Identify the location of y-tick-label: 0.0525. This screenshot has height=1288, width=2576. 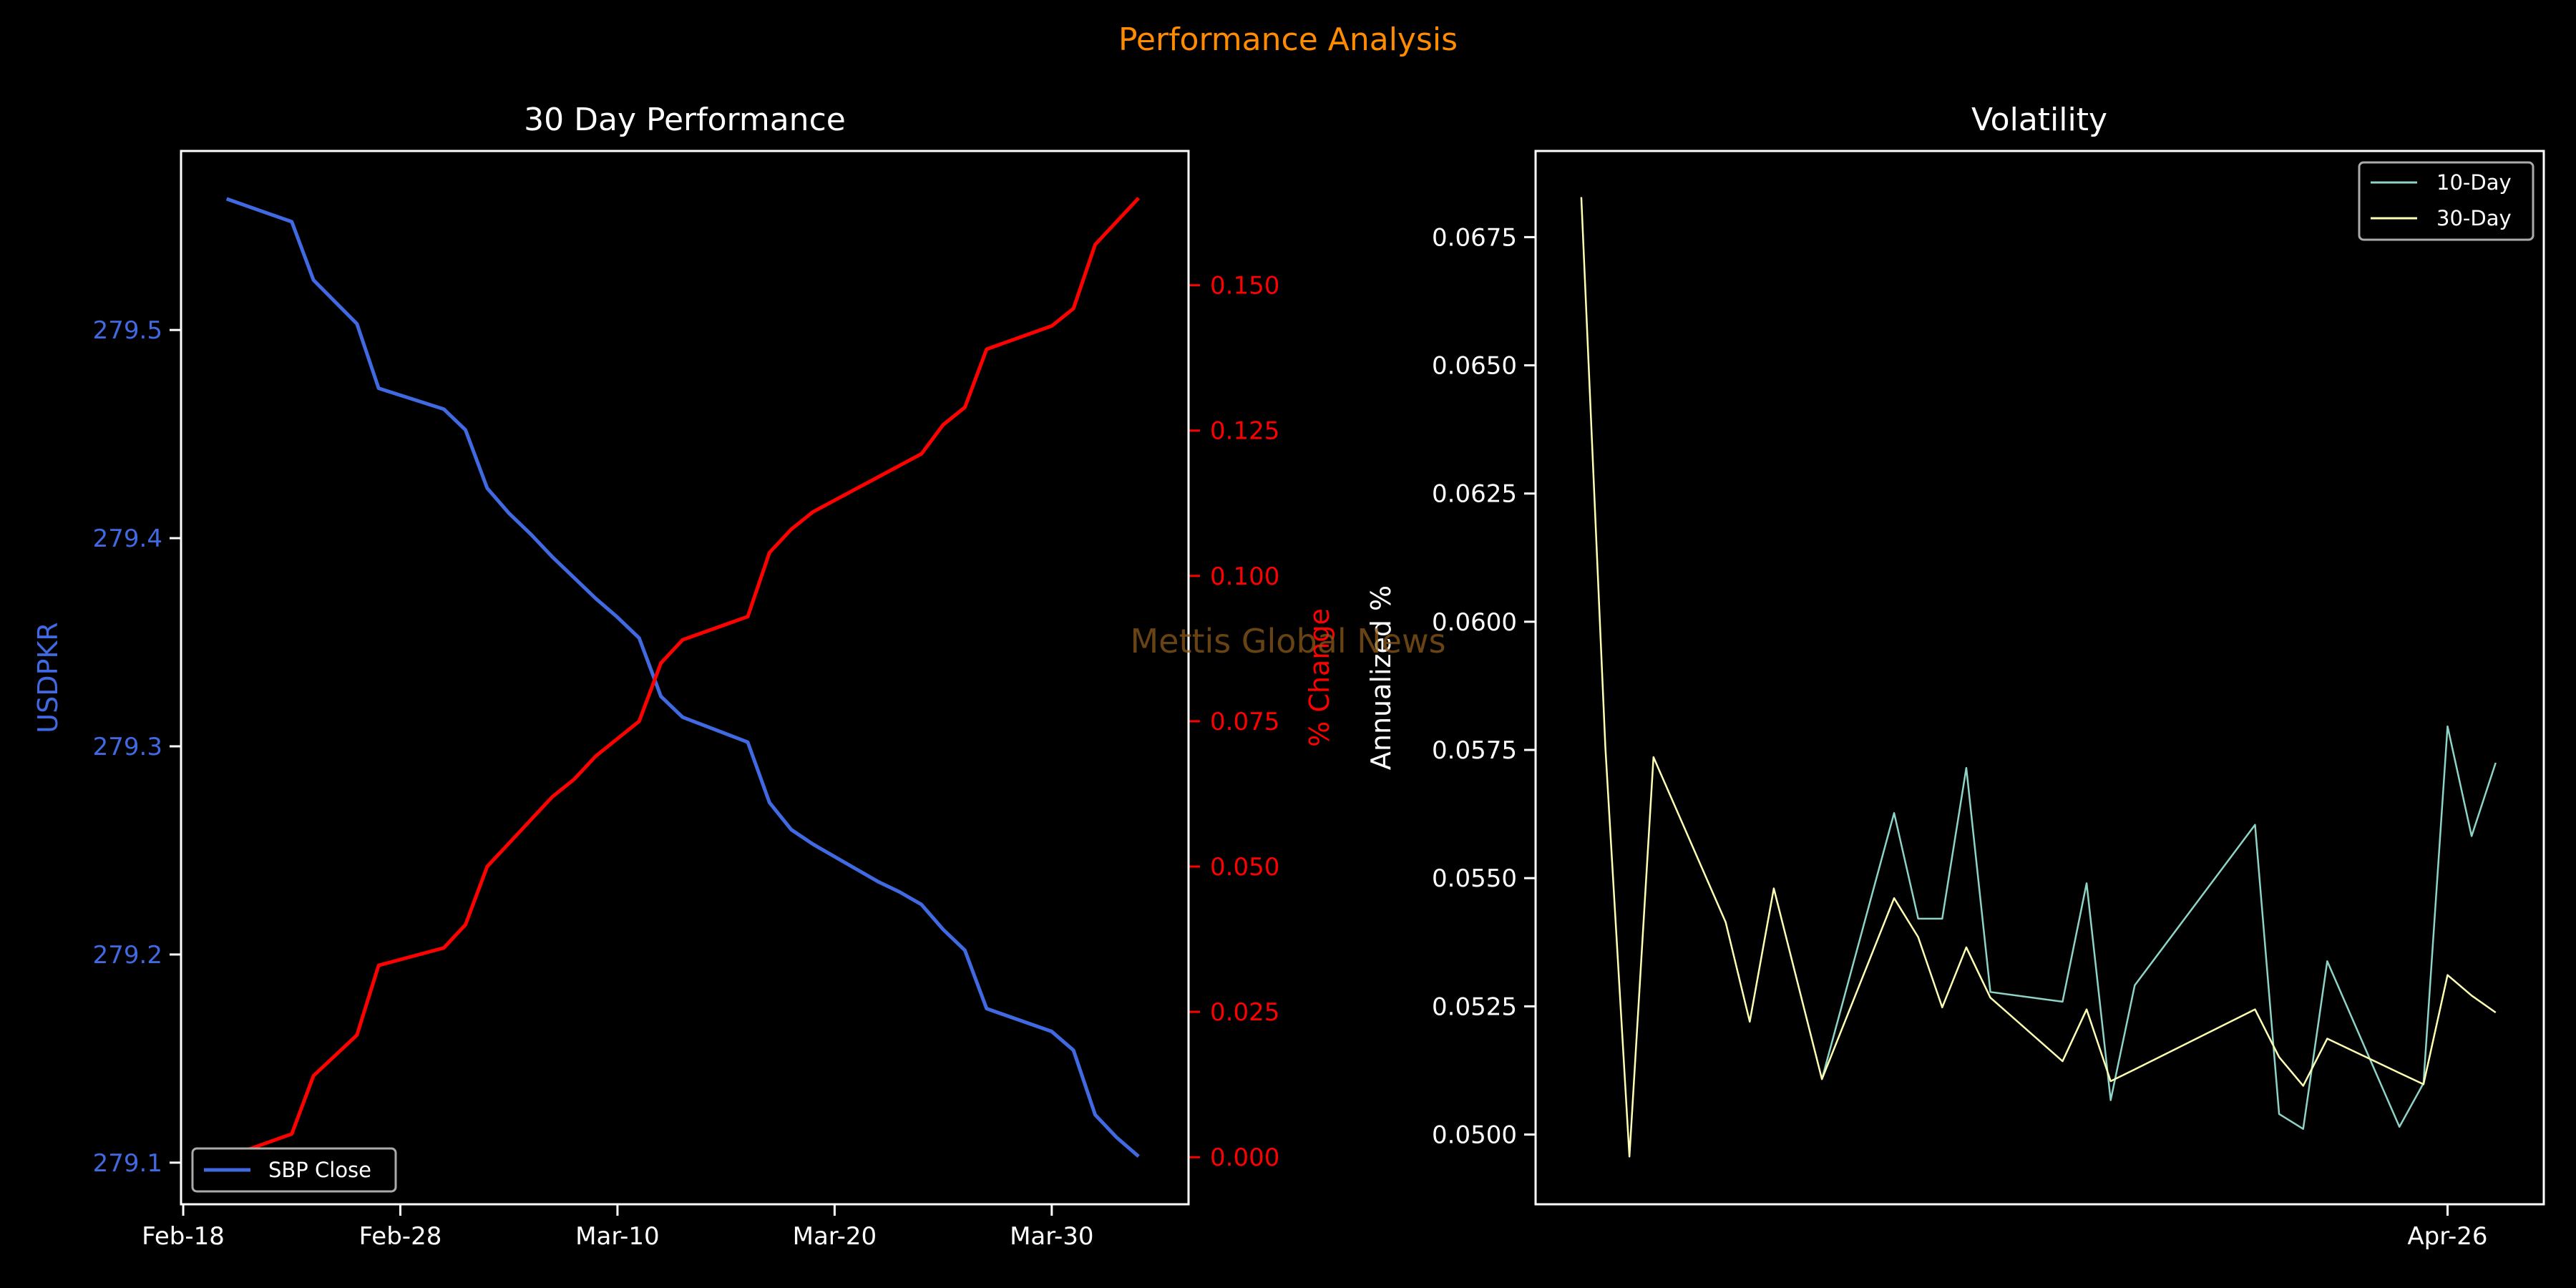
(1474, 1006).